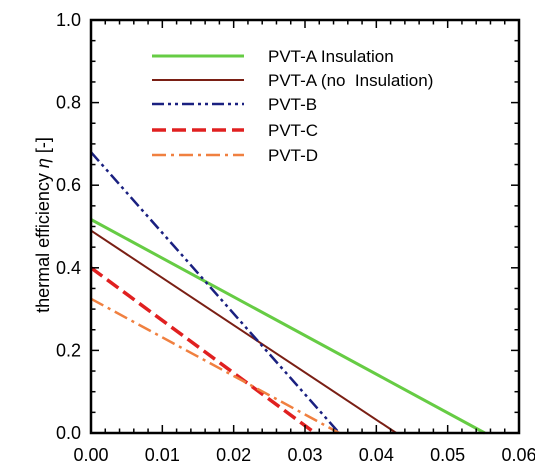  Describe the element at coordinates (43, 145) in the screenshot. I see `y-axis-title-unit: [-]` at that location.